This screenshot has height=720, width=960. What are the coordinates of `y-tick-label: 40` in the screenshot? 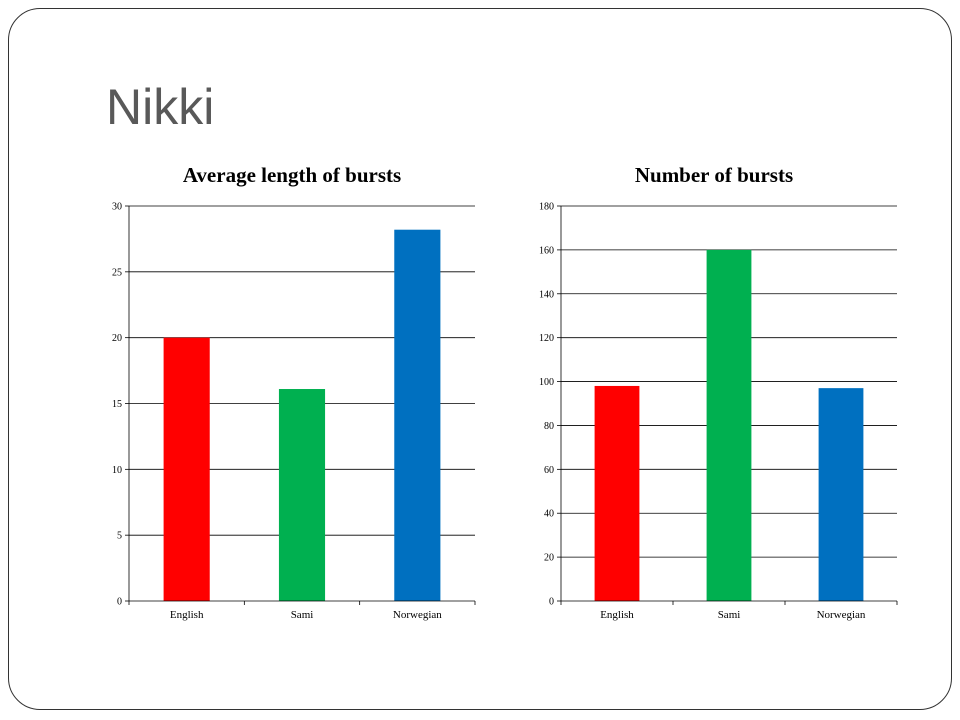 It's located at (549, 514).